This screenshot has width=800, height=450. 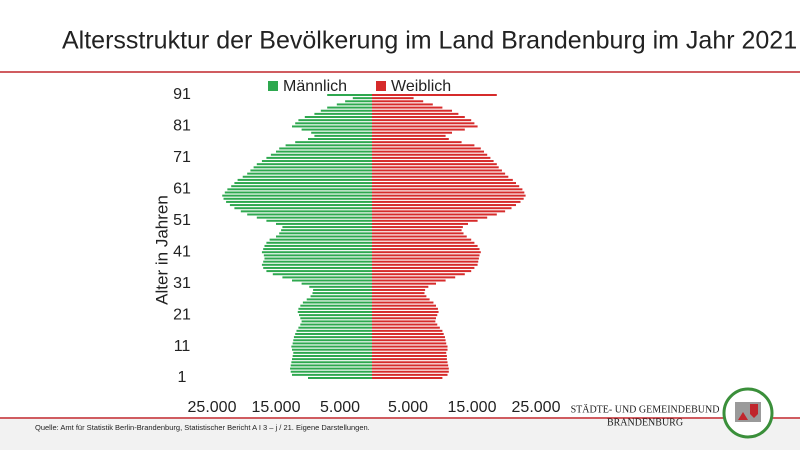 What do you see at coordinates (182, 314) in the screenshot?
I see `y-tick-label: 21` at bounding box center [182, 314].